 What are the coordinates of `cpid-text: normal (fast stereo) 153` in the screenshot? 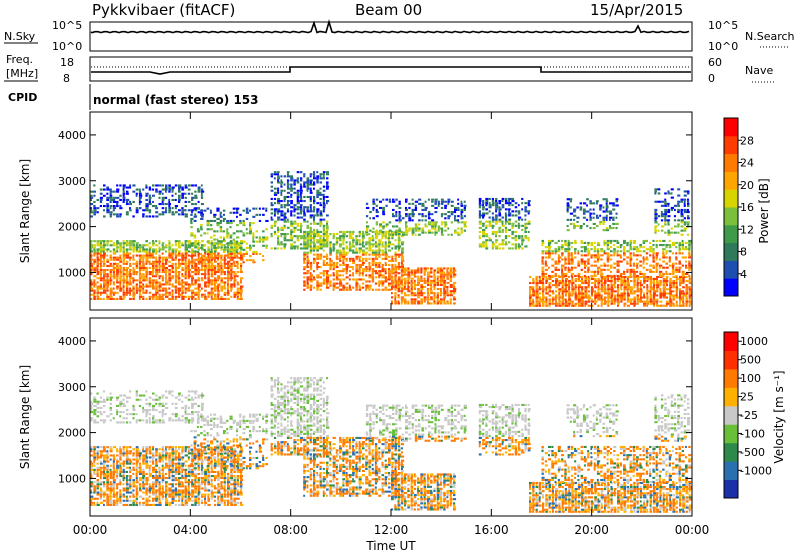 It's located at (176, 100).